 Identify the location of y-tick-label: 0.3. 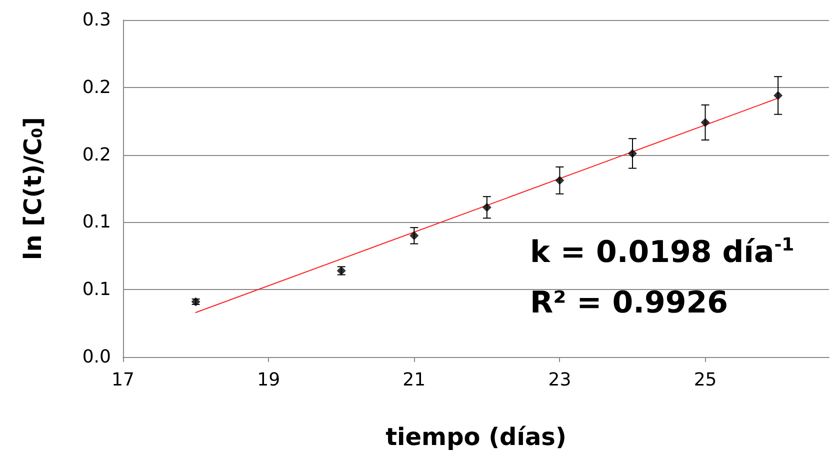
(96, 20).